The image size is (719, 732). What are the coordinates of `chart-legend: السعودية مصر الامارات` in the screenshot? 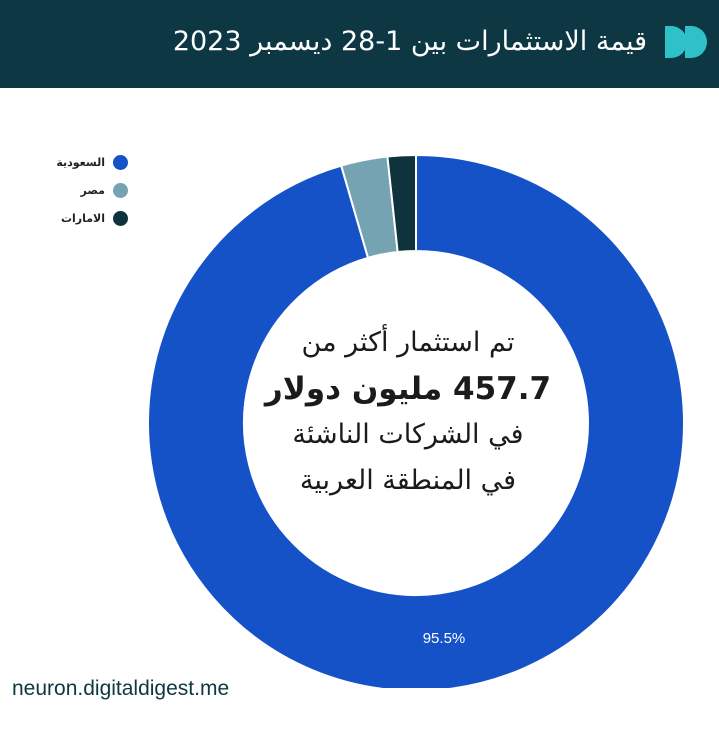 It's located at (73, 190).